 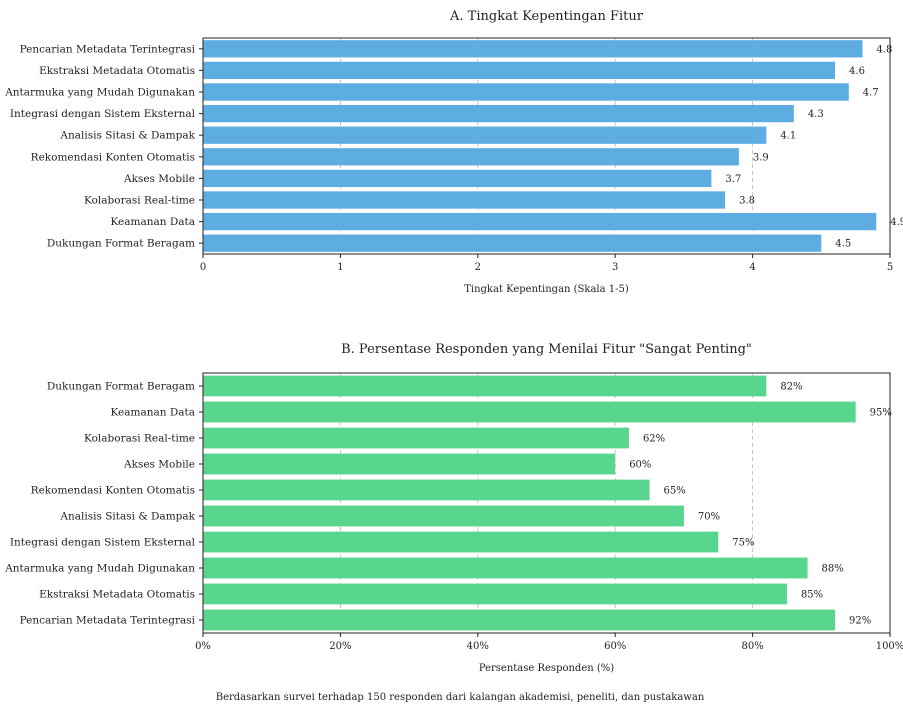 I want to click on x-tick-label: 0, so click(x=203, y=267).